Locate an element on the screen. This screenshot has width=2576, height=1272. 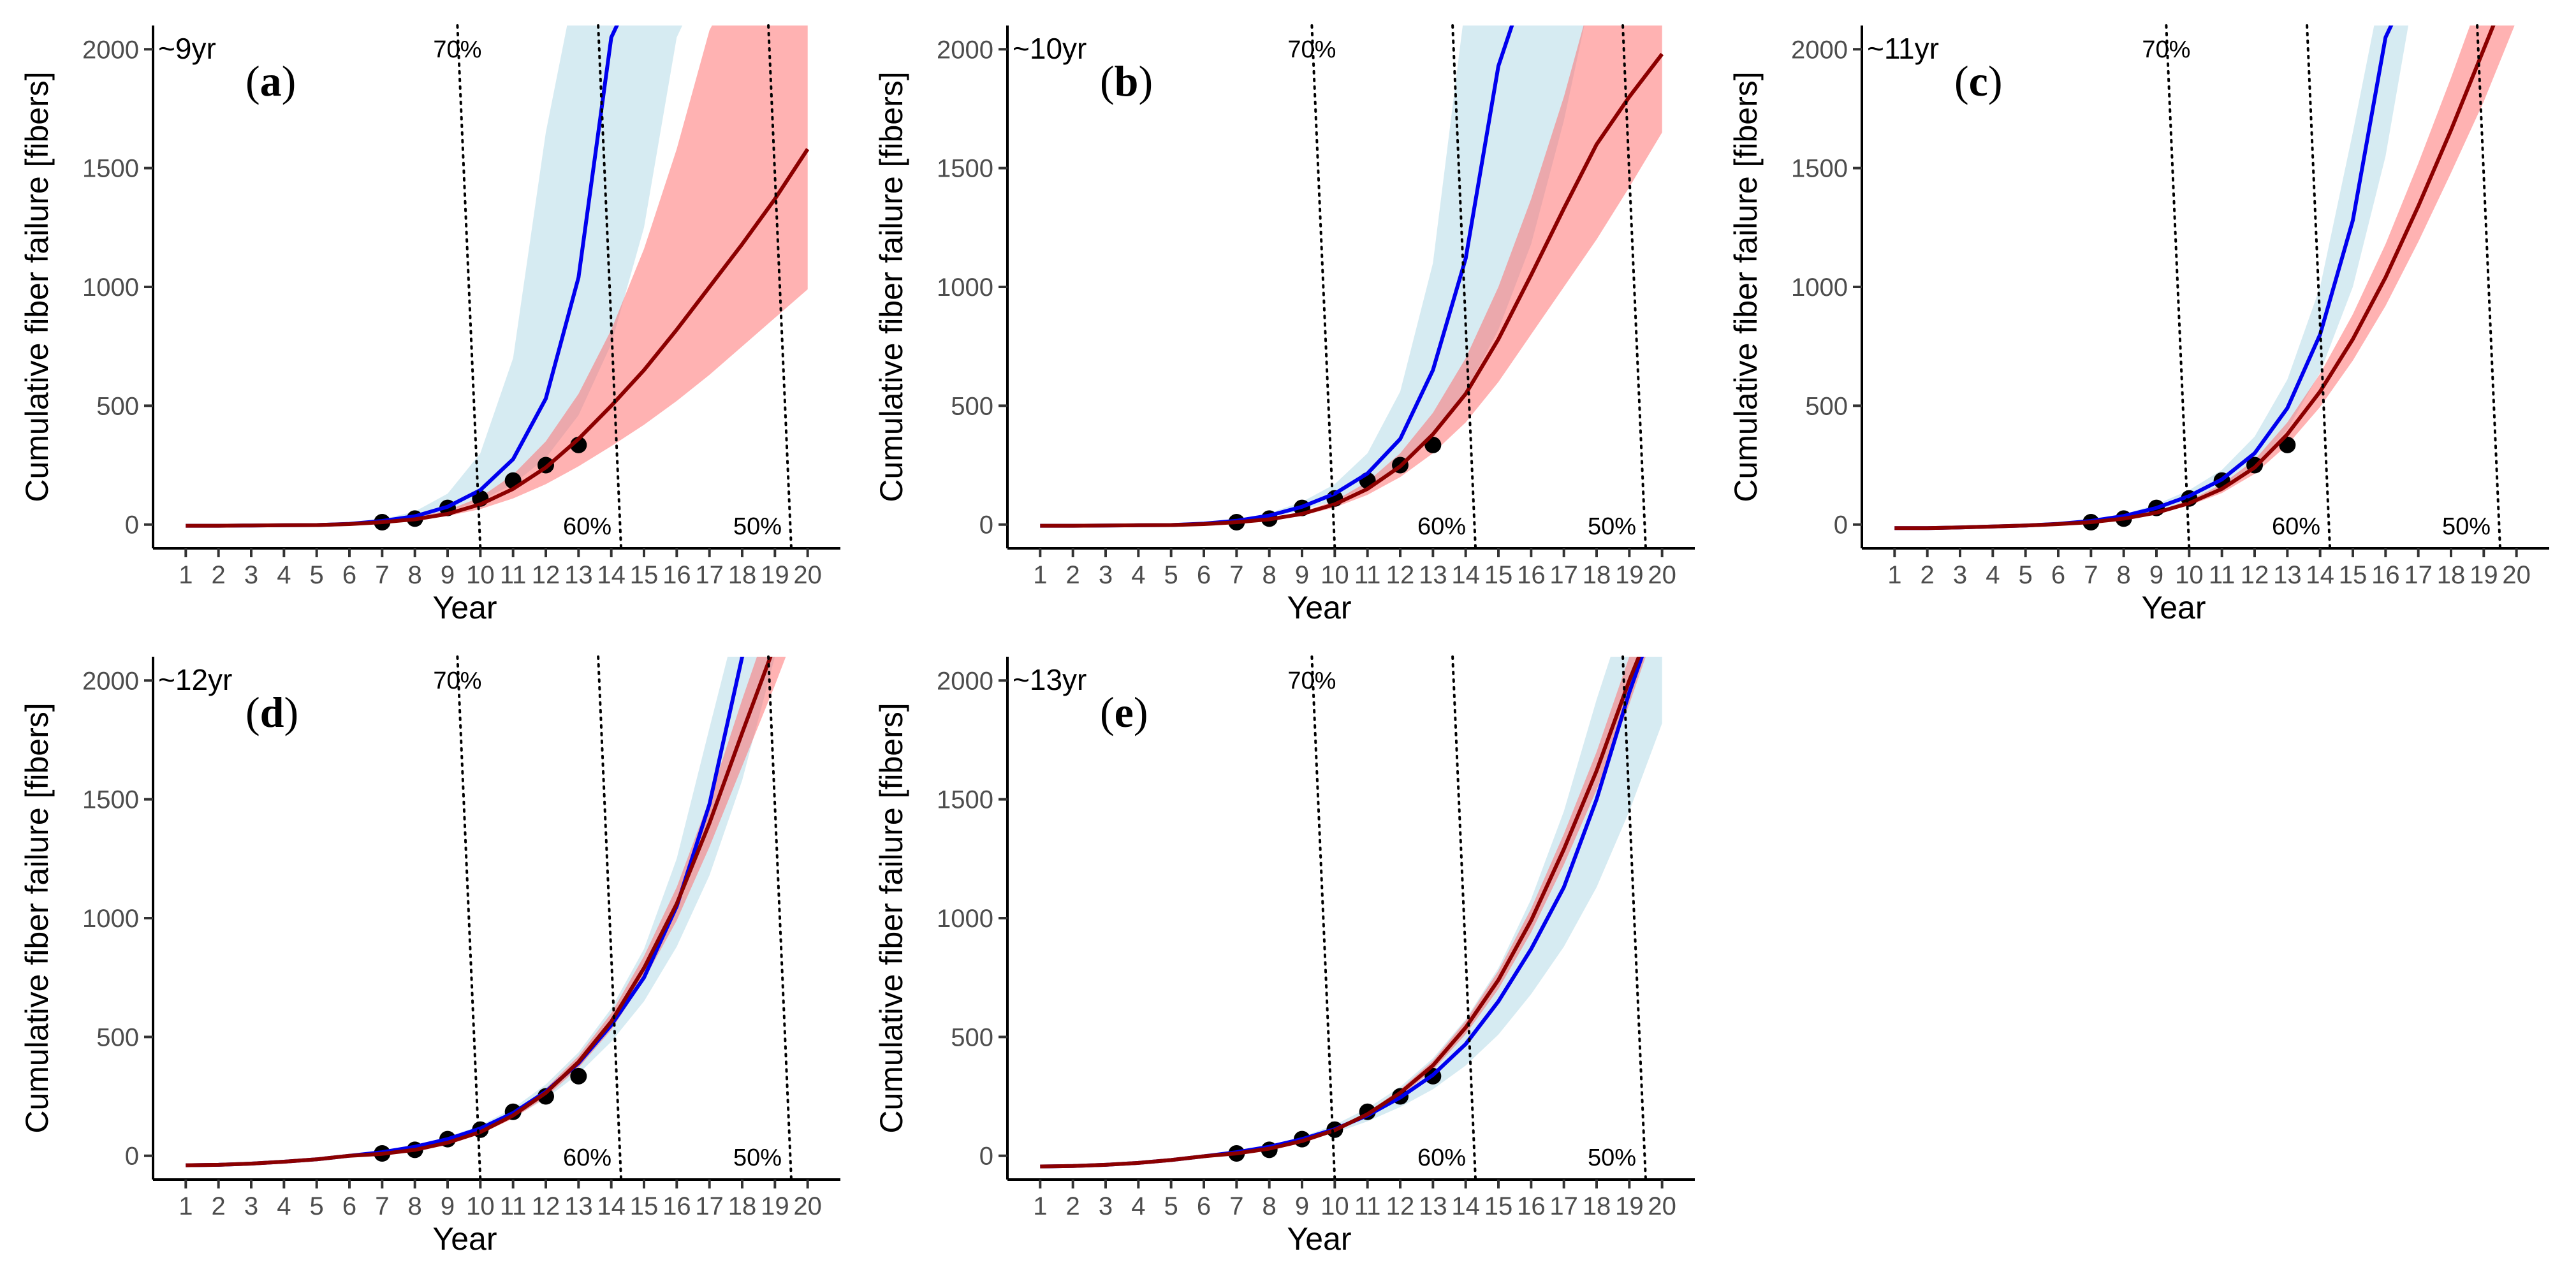
reference-label: 70% is located at coordinates (457, 681).